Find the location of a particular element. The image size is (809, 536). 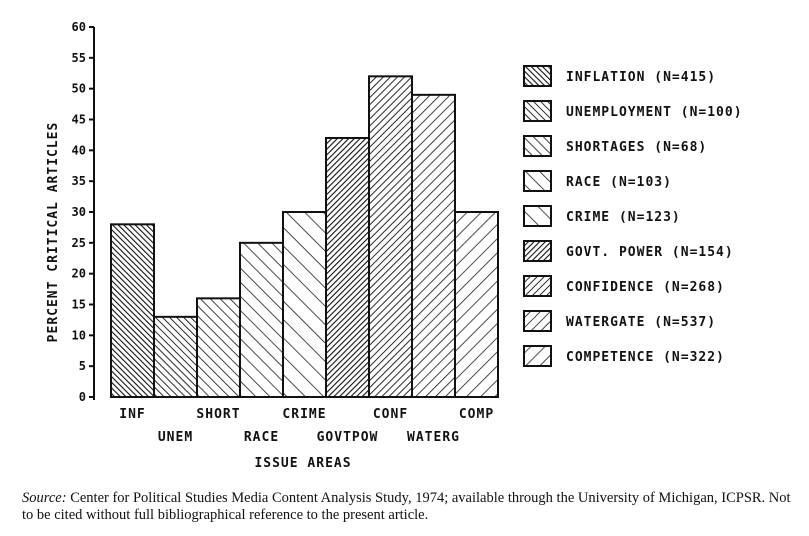

x-tick-label: RACE is located at coordinates (261, 437).